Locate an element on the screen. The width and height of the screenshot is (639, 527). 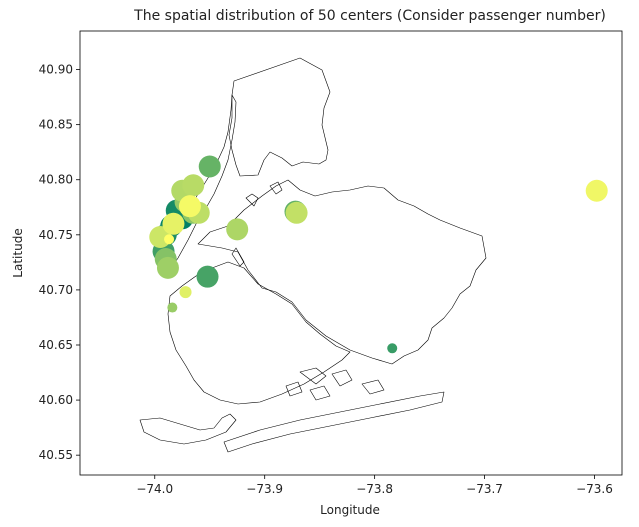
y-tick-label: 40.60 is located at coordinates (56, 400).